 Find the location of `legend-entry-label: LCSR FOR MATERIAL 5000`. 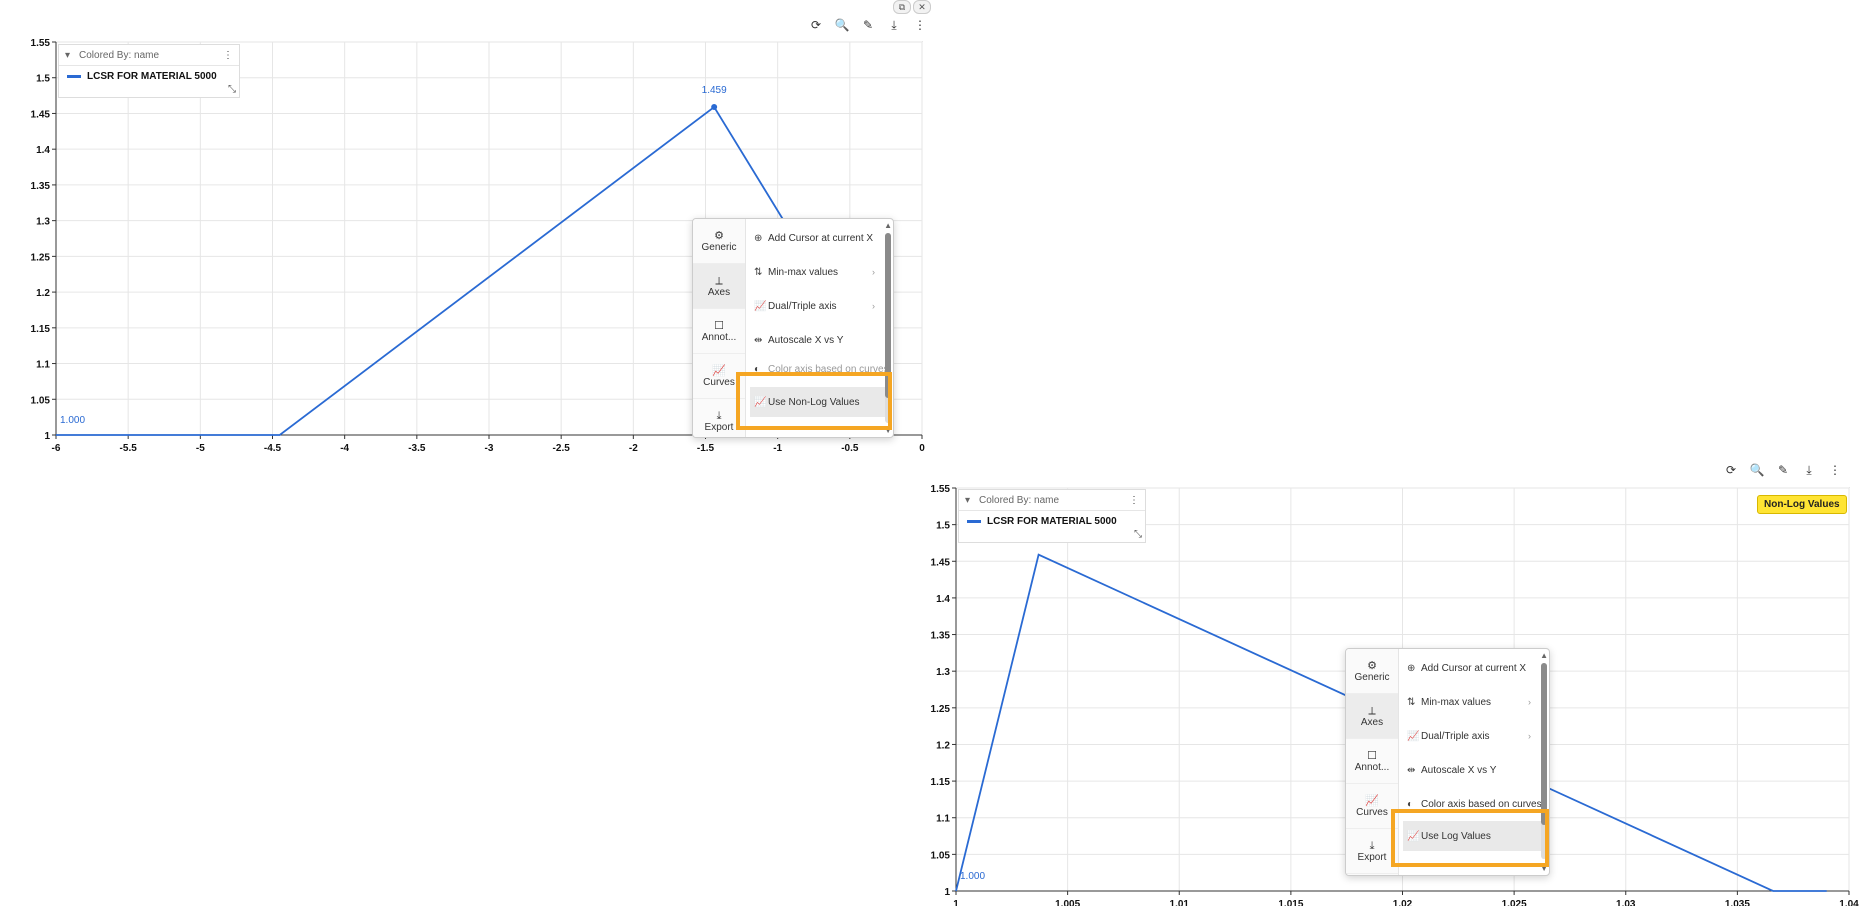

legend-entry-label: LCSR FOR MATERIAL 5000 is located at coordinates (152, 76).